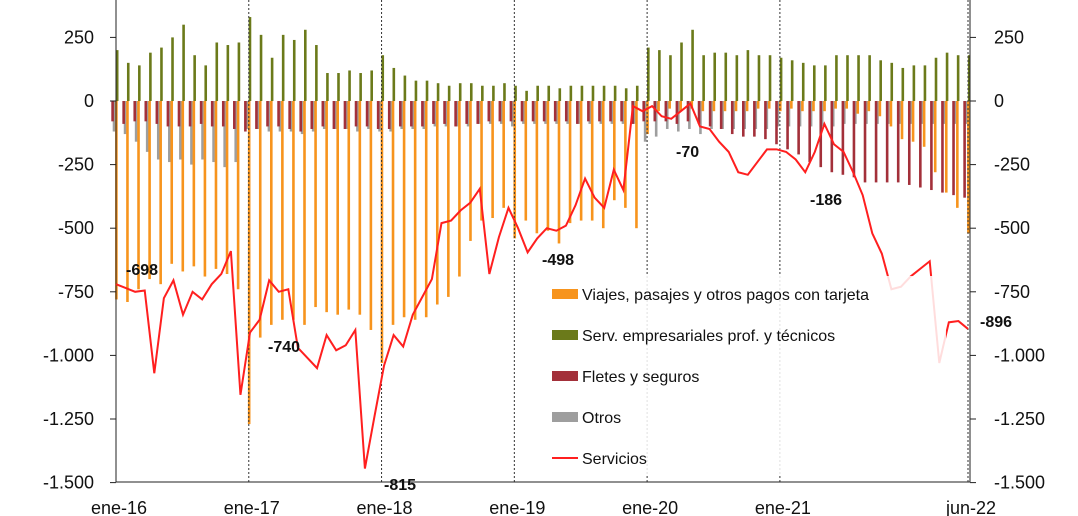 The width and height of the screenshot is (1078, 516). What do you see at coordinates (1012, 292) in the screenshot?
I see `y-tick-label-right: -750` at bounding box center [1012, 292].